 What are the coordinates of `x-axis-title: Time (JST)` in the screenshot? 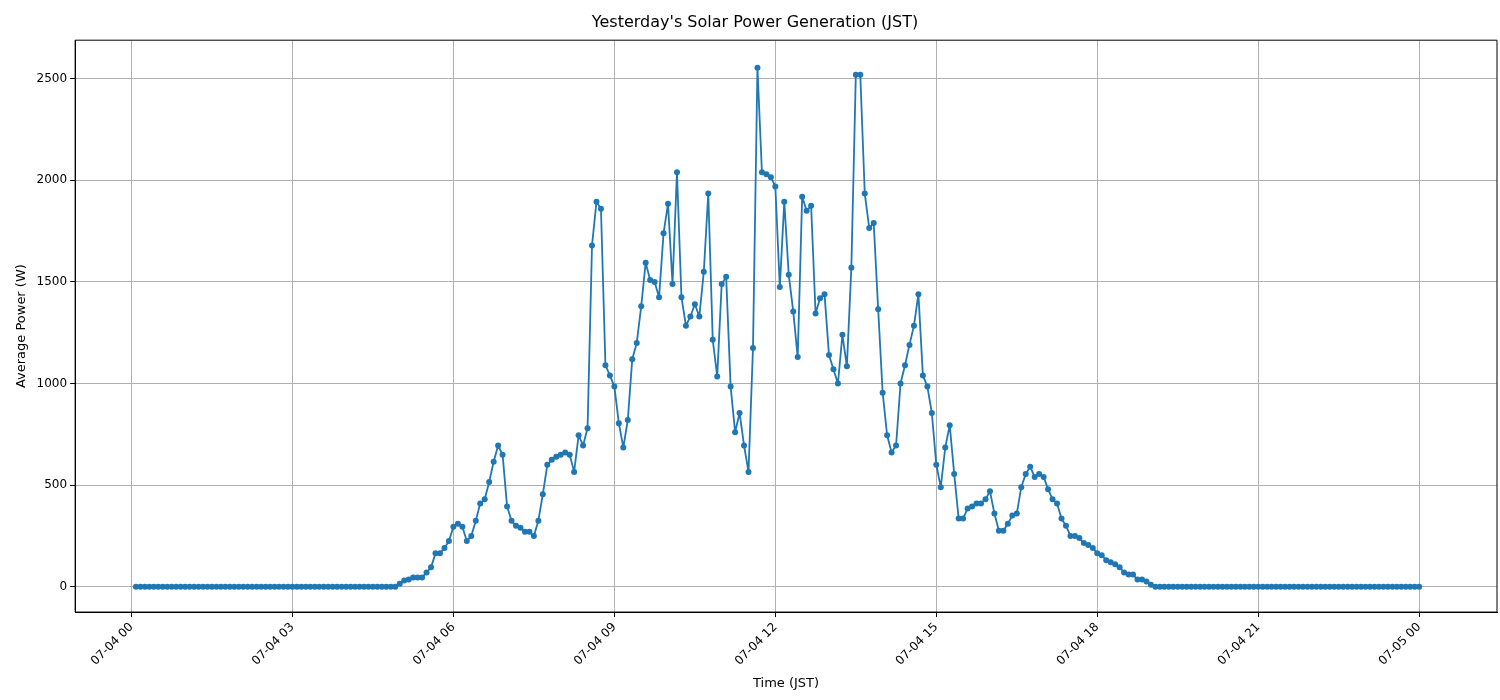 It's located at (786, 682).